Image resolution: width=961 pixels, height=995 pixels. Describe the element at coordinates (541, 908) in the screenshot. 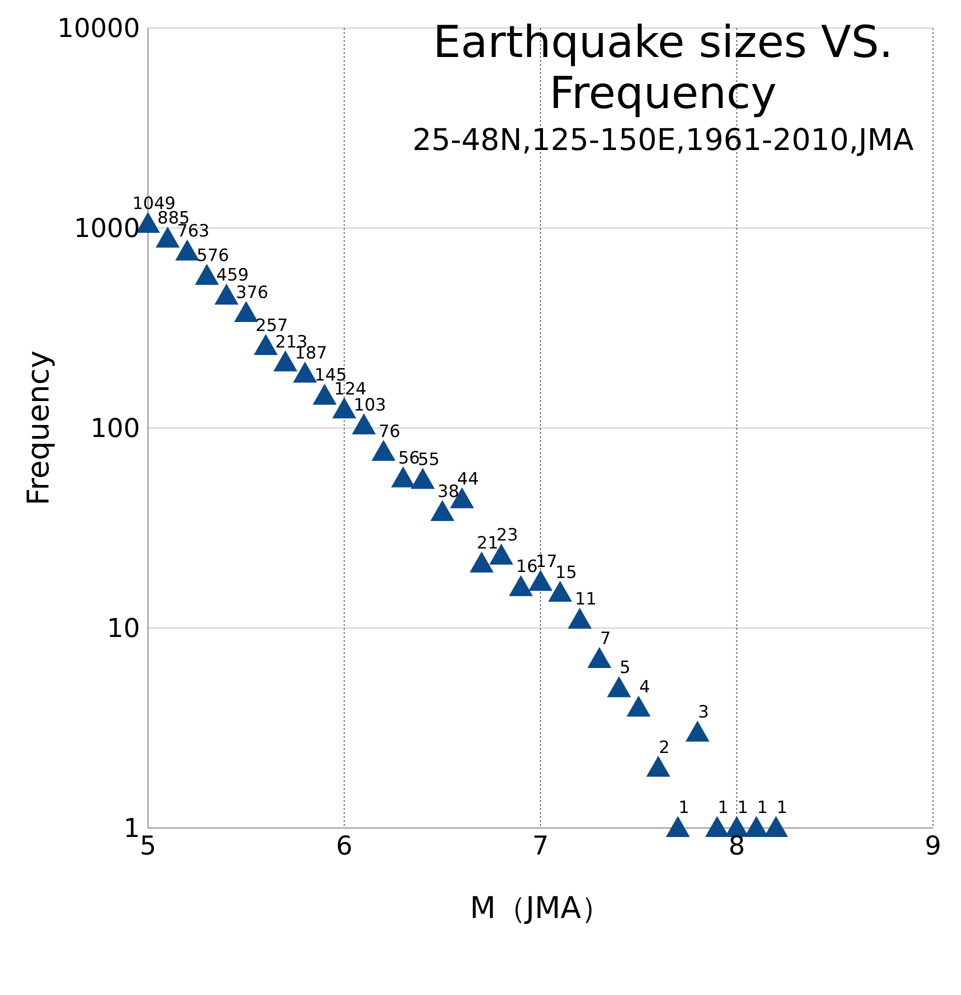

I see `x-axis-title: M（JMA）` at that location.